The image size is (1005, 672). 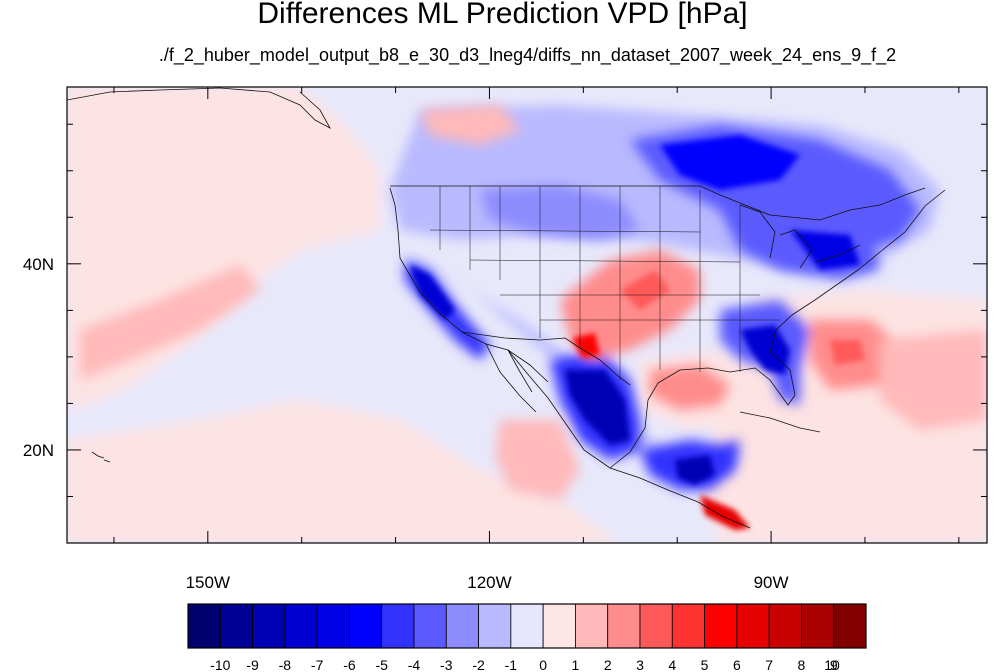 I want to click on colorbar-label: -4, so click(x=414, y=664).